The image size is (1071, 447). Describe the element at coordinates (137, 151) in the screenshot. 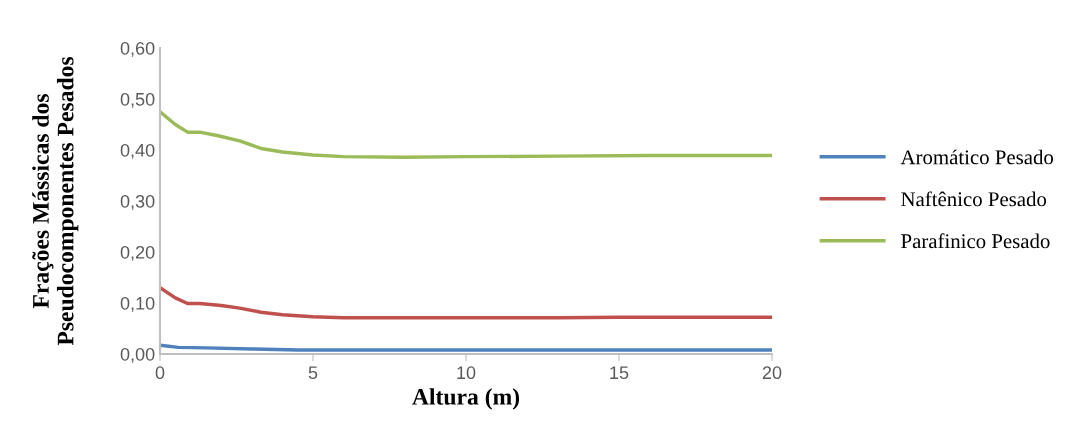

I see `y-tick-label: 0,40` at that location.